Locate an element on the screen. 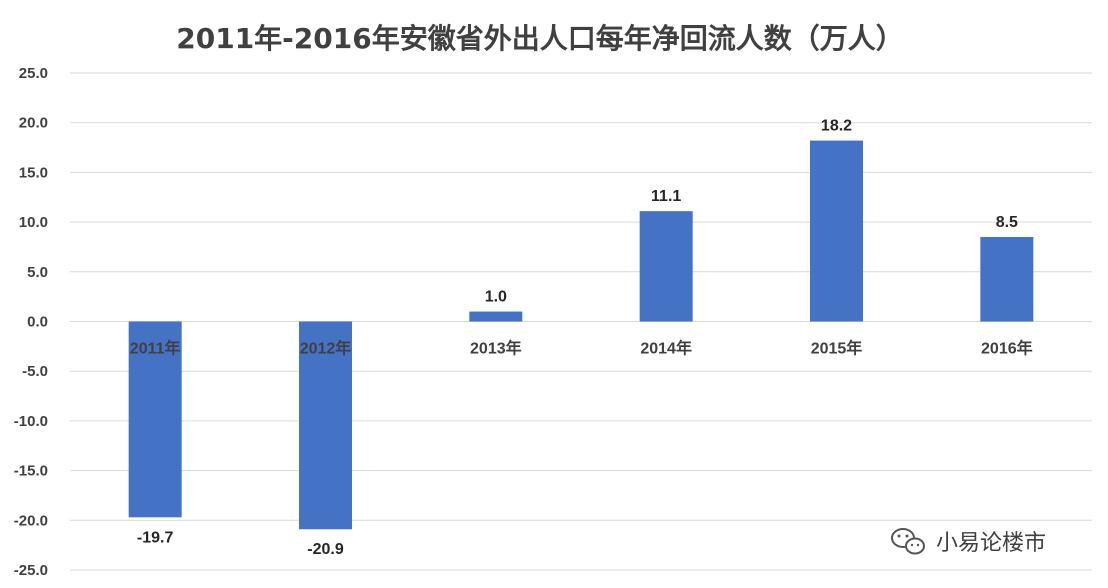 The image size is (1108, 588). x-tick-label: 2014年 is located at coordinates (666, 348).